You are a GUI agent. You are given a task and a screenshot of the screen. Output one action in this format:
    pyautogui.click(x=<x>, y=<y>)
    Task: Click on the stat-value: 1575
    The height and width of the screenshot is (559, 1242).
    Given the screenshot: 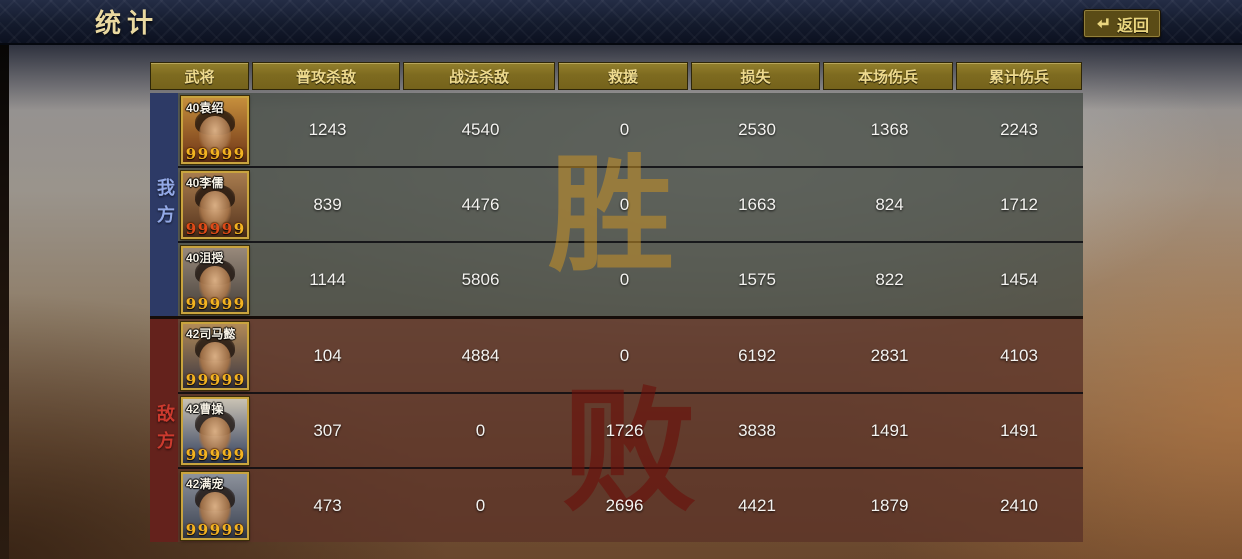 What is the action you would take?
    pyautogui.click(x=757, y=279)
    